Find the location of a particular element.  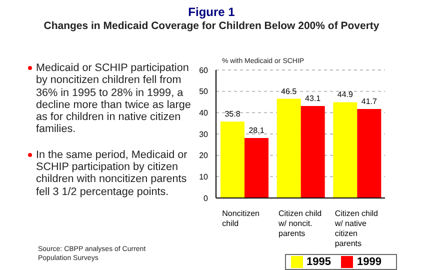

data-label: 44.9 is located at coordinates (345, 95).